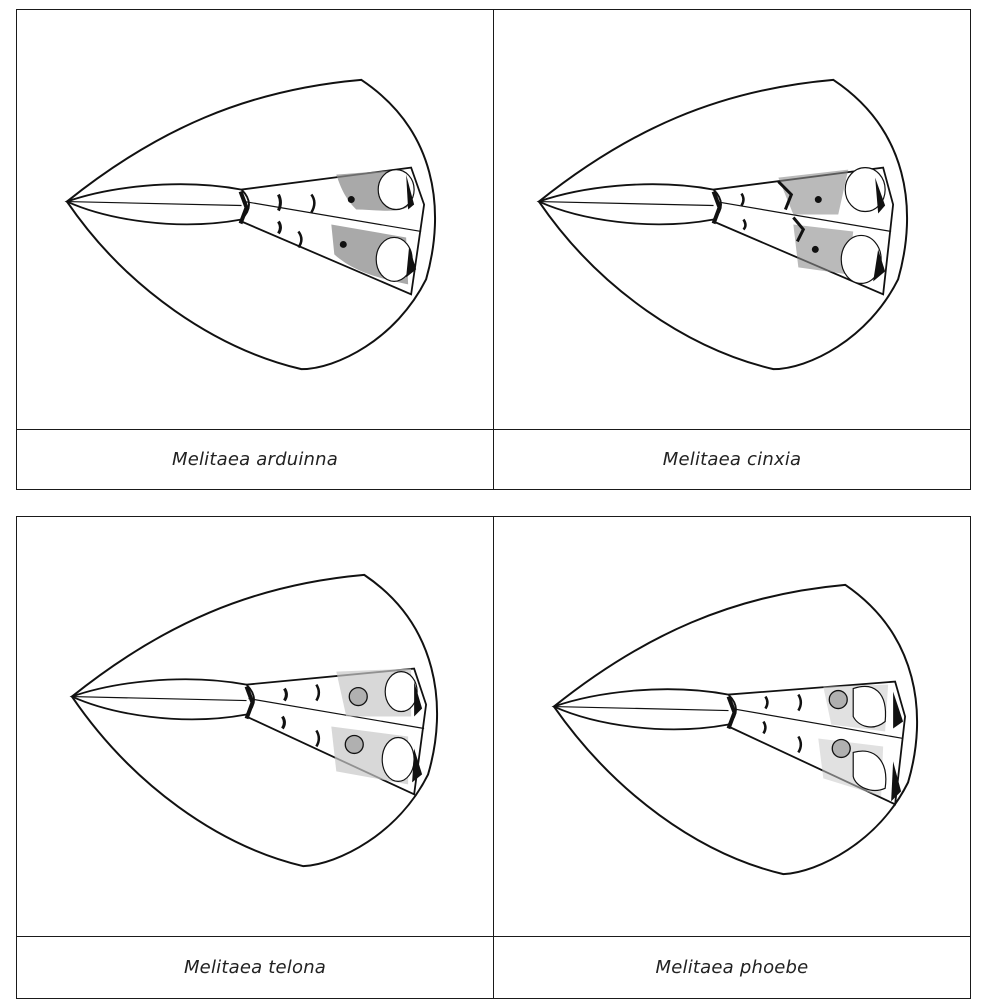  What do you see at coordinates (732, 967) in the screenshot?
I see `species-caption: Melitaea phoebe` at bounding box center [732, 967].